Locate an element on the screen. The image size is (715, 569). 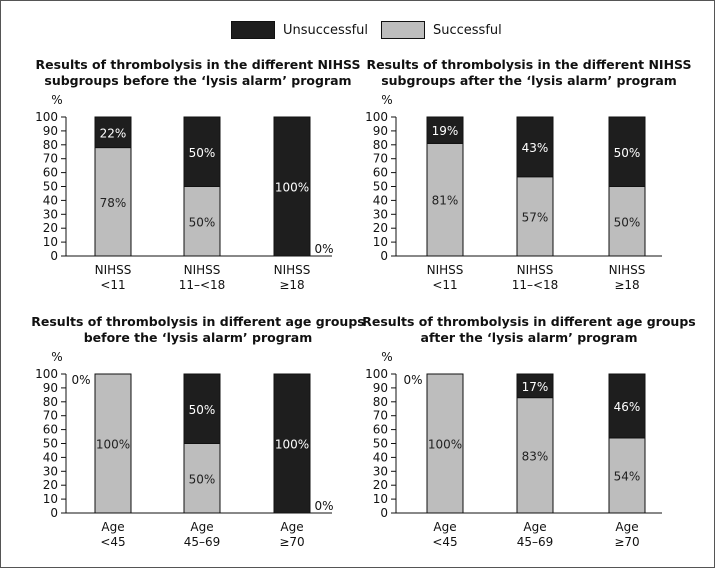
x-category-label: <45 is located at coordinates (112, 542).